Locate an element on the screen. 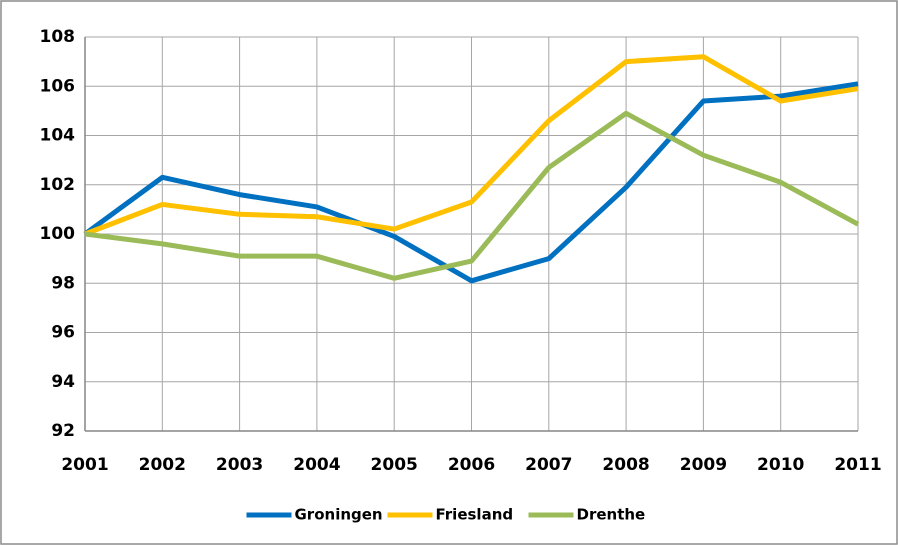 Image resolution: width=898 pixels, height=545 pixels. x-tick-label: 2002 is located at coordinates (162, 465).